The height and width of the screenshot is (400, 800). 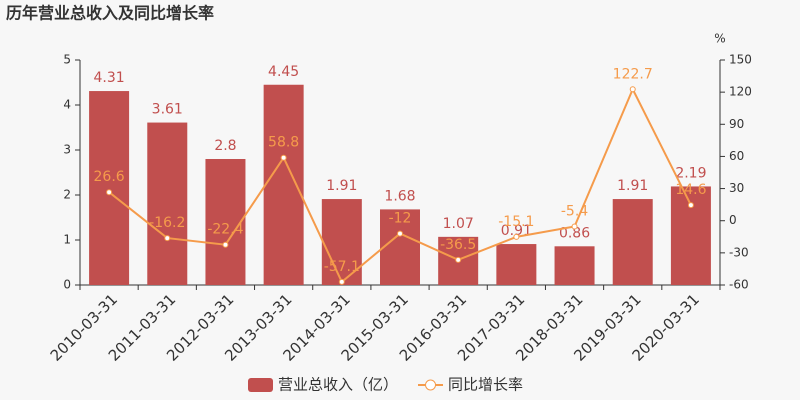 I want to click on line-value-label: -57.1, so click(x=342, y=267).